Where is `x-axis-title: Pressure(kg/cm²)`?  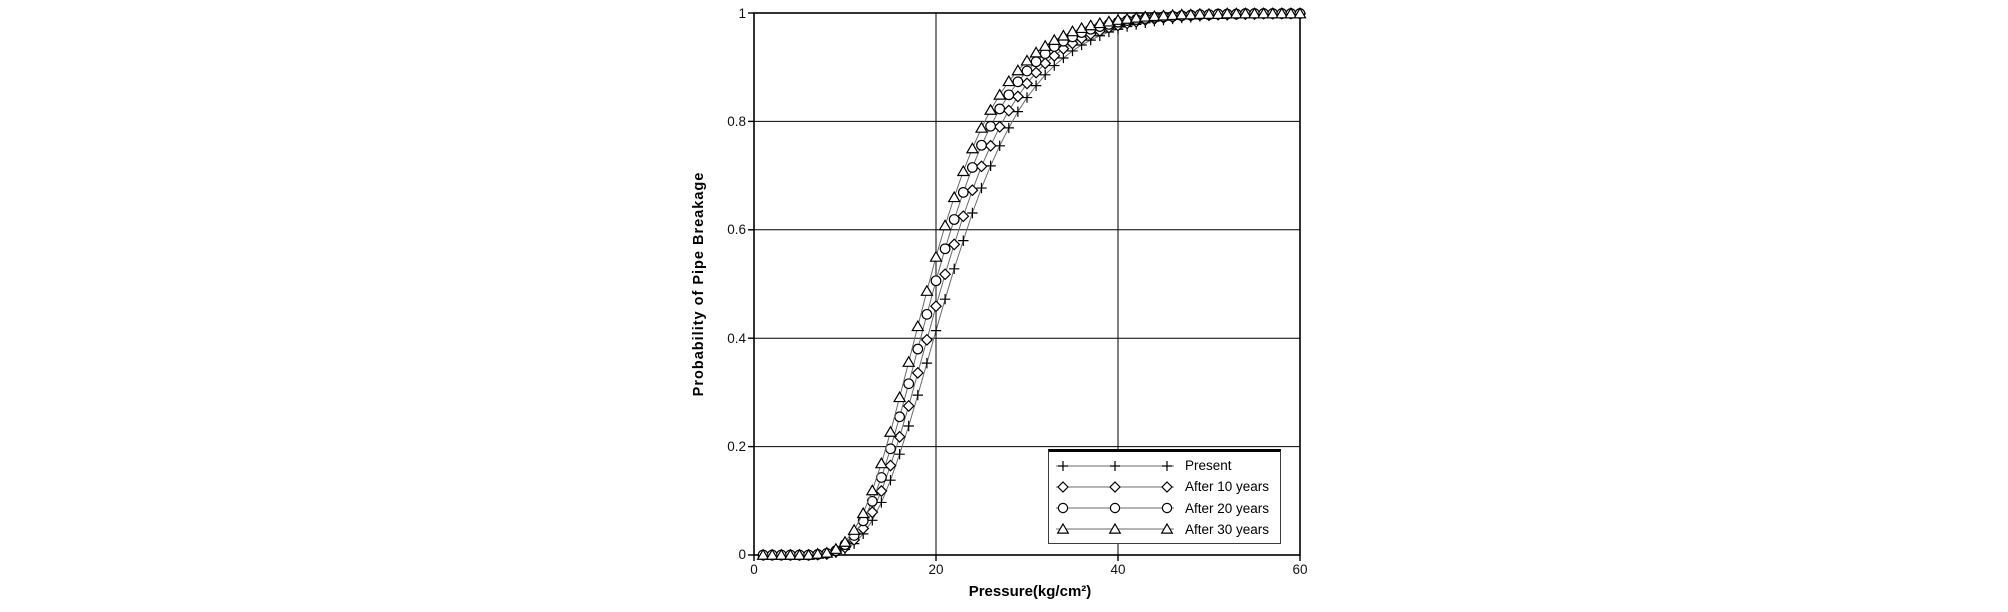 x-axis-title: Pressure(kg/cm²) is located at coordinates (1030, 591).